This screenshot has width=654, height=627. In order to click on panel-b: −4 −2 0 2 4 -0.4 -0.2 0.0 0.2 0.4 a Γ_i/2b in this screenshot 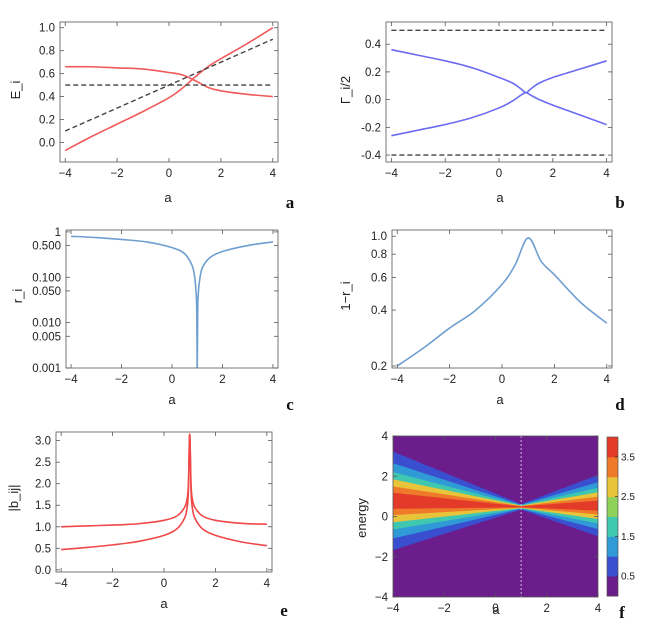, I will do `click(481, 116)`.